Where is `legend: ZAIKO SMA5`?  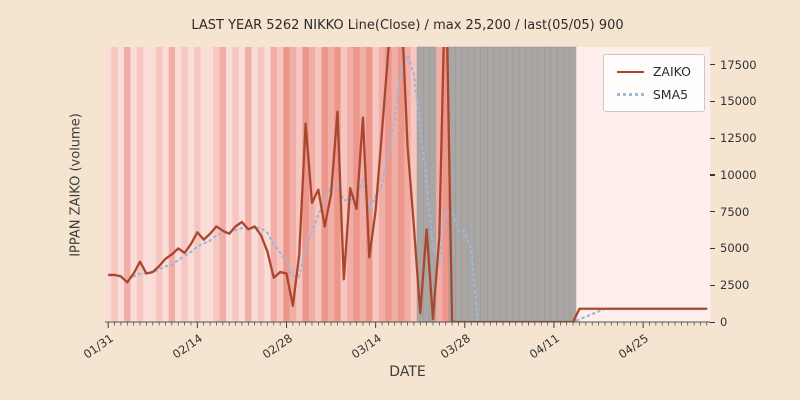
legend: ZAIKO SMA5 is located at coordinates (653, 83).